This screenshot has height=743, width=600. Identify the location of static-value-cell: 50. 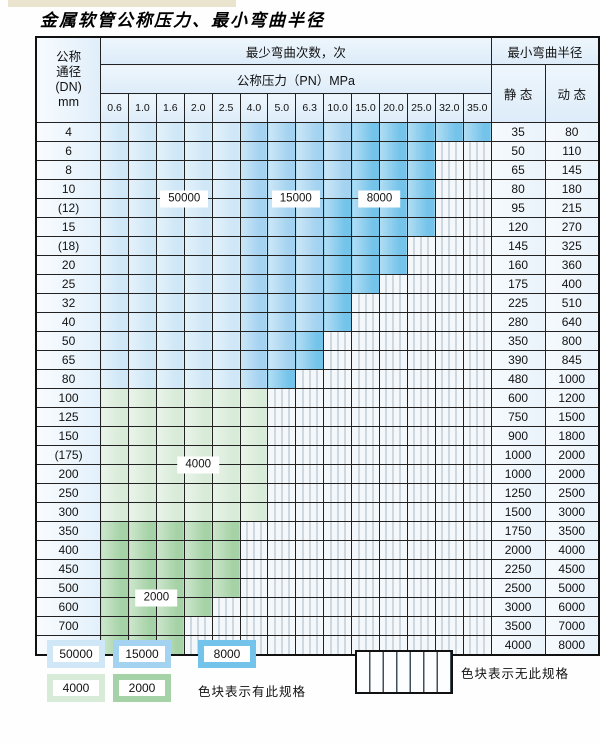
(518, 151).